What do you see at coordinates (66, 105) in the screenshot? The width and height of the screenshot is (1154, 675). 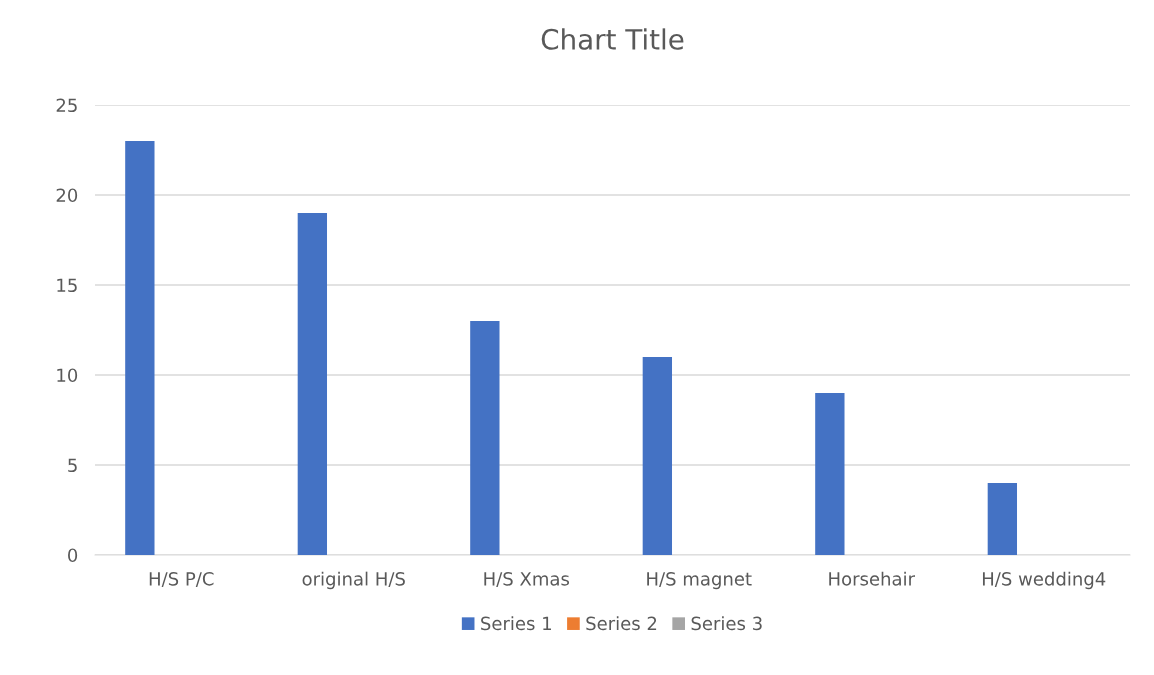 I see `y-tick-label: 25` at bounding box center [66, 105].